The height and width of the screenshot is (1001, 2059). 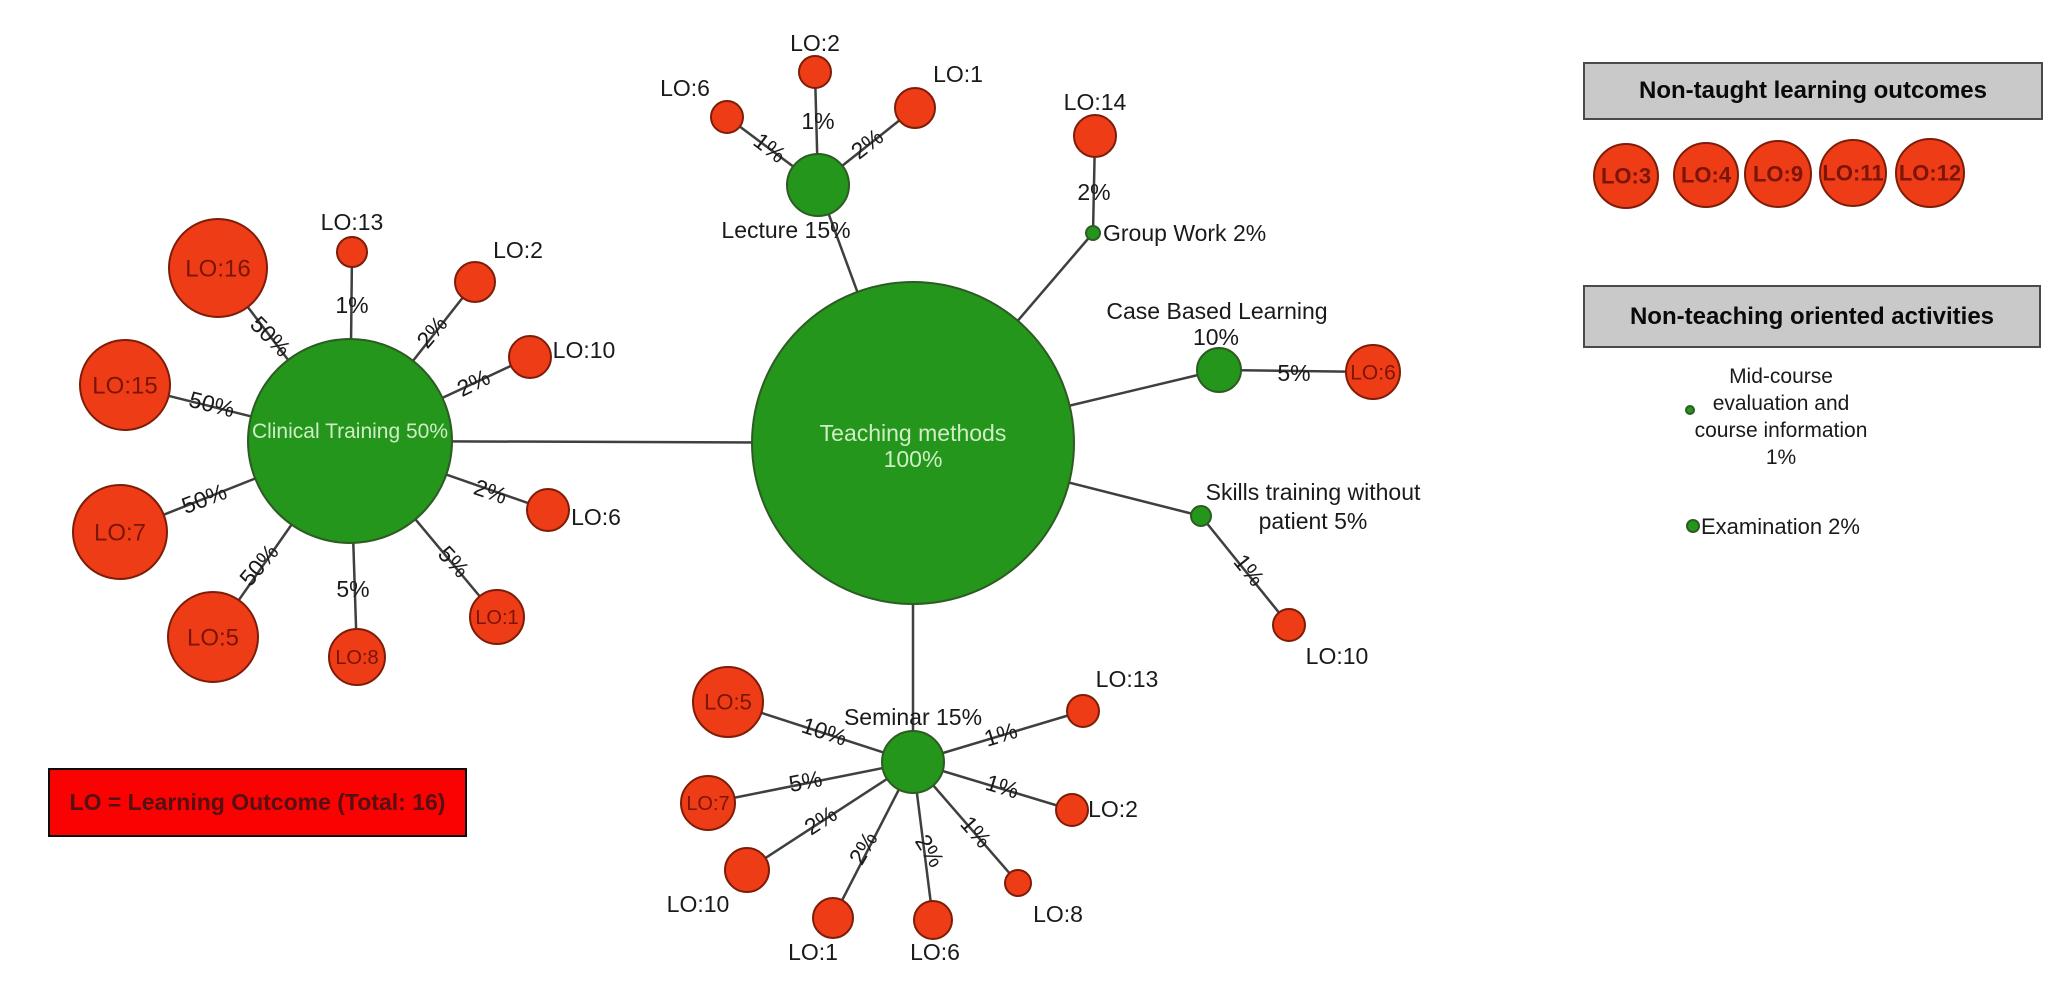 What do you see at coordinates (698, 904) in the screenshot?
I see `label-lo10-seminar: LO:10` at bounding box center [698, 904].